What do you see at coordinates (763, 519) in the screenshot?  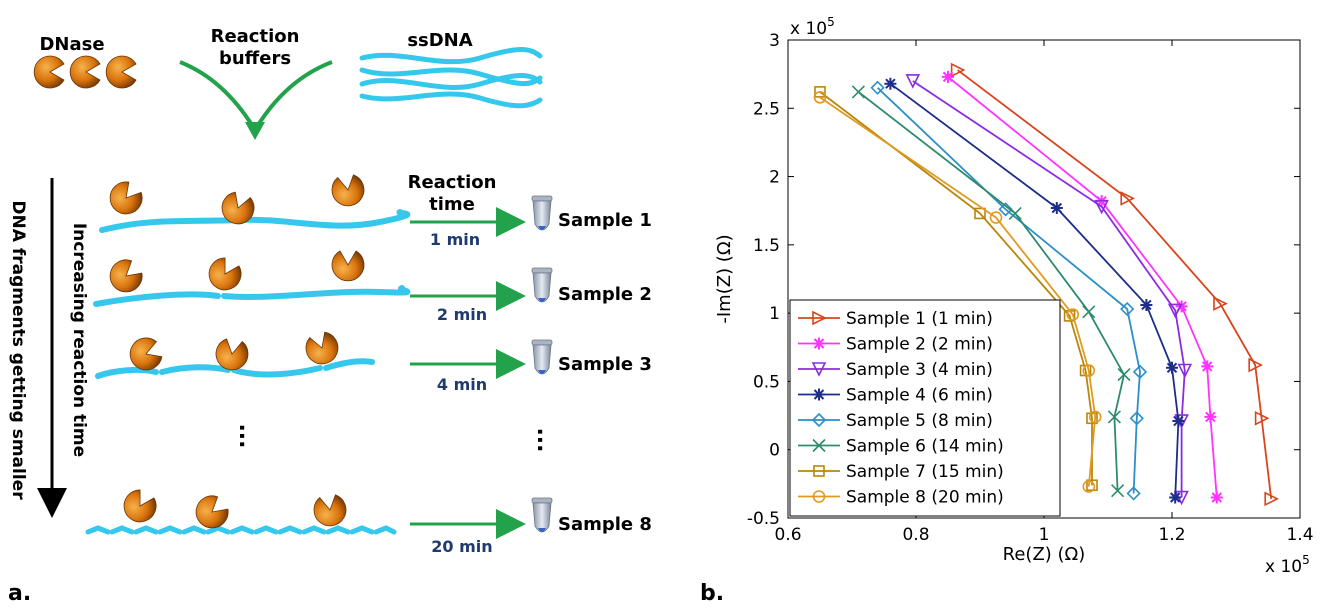 I see `y-tick-label: -0.5` at bounding box center [763, 519].